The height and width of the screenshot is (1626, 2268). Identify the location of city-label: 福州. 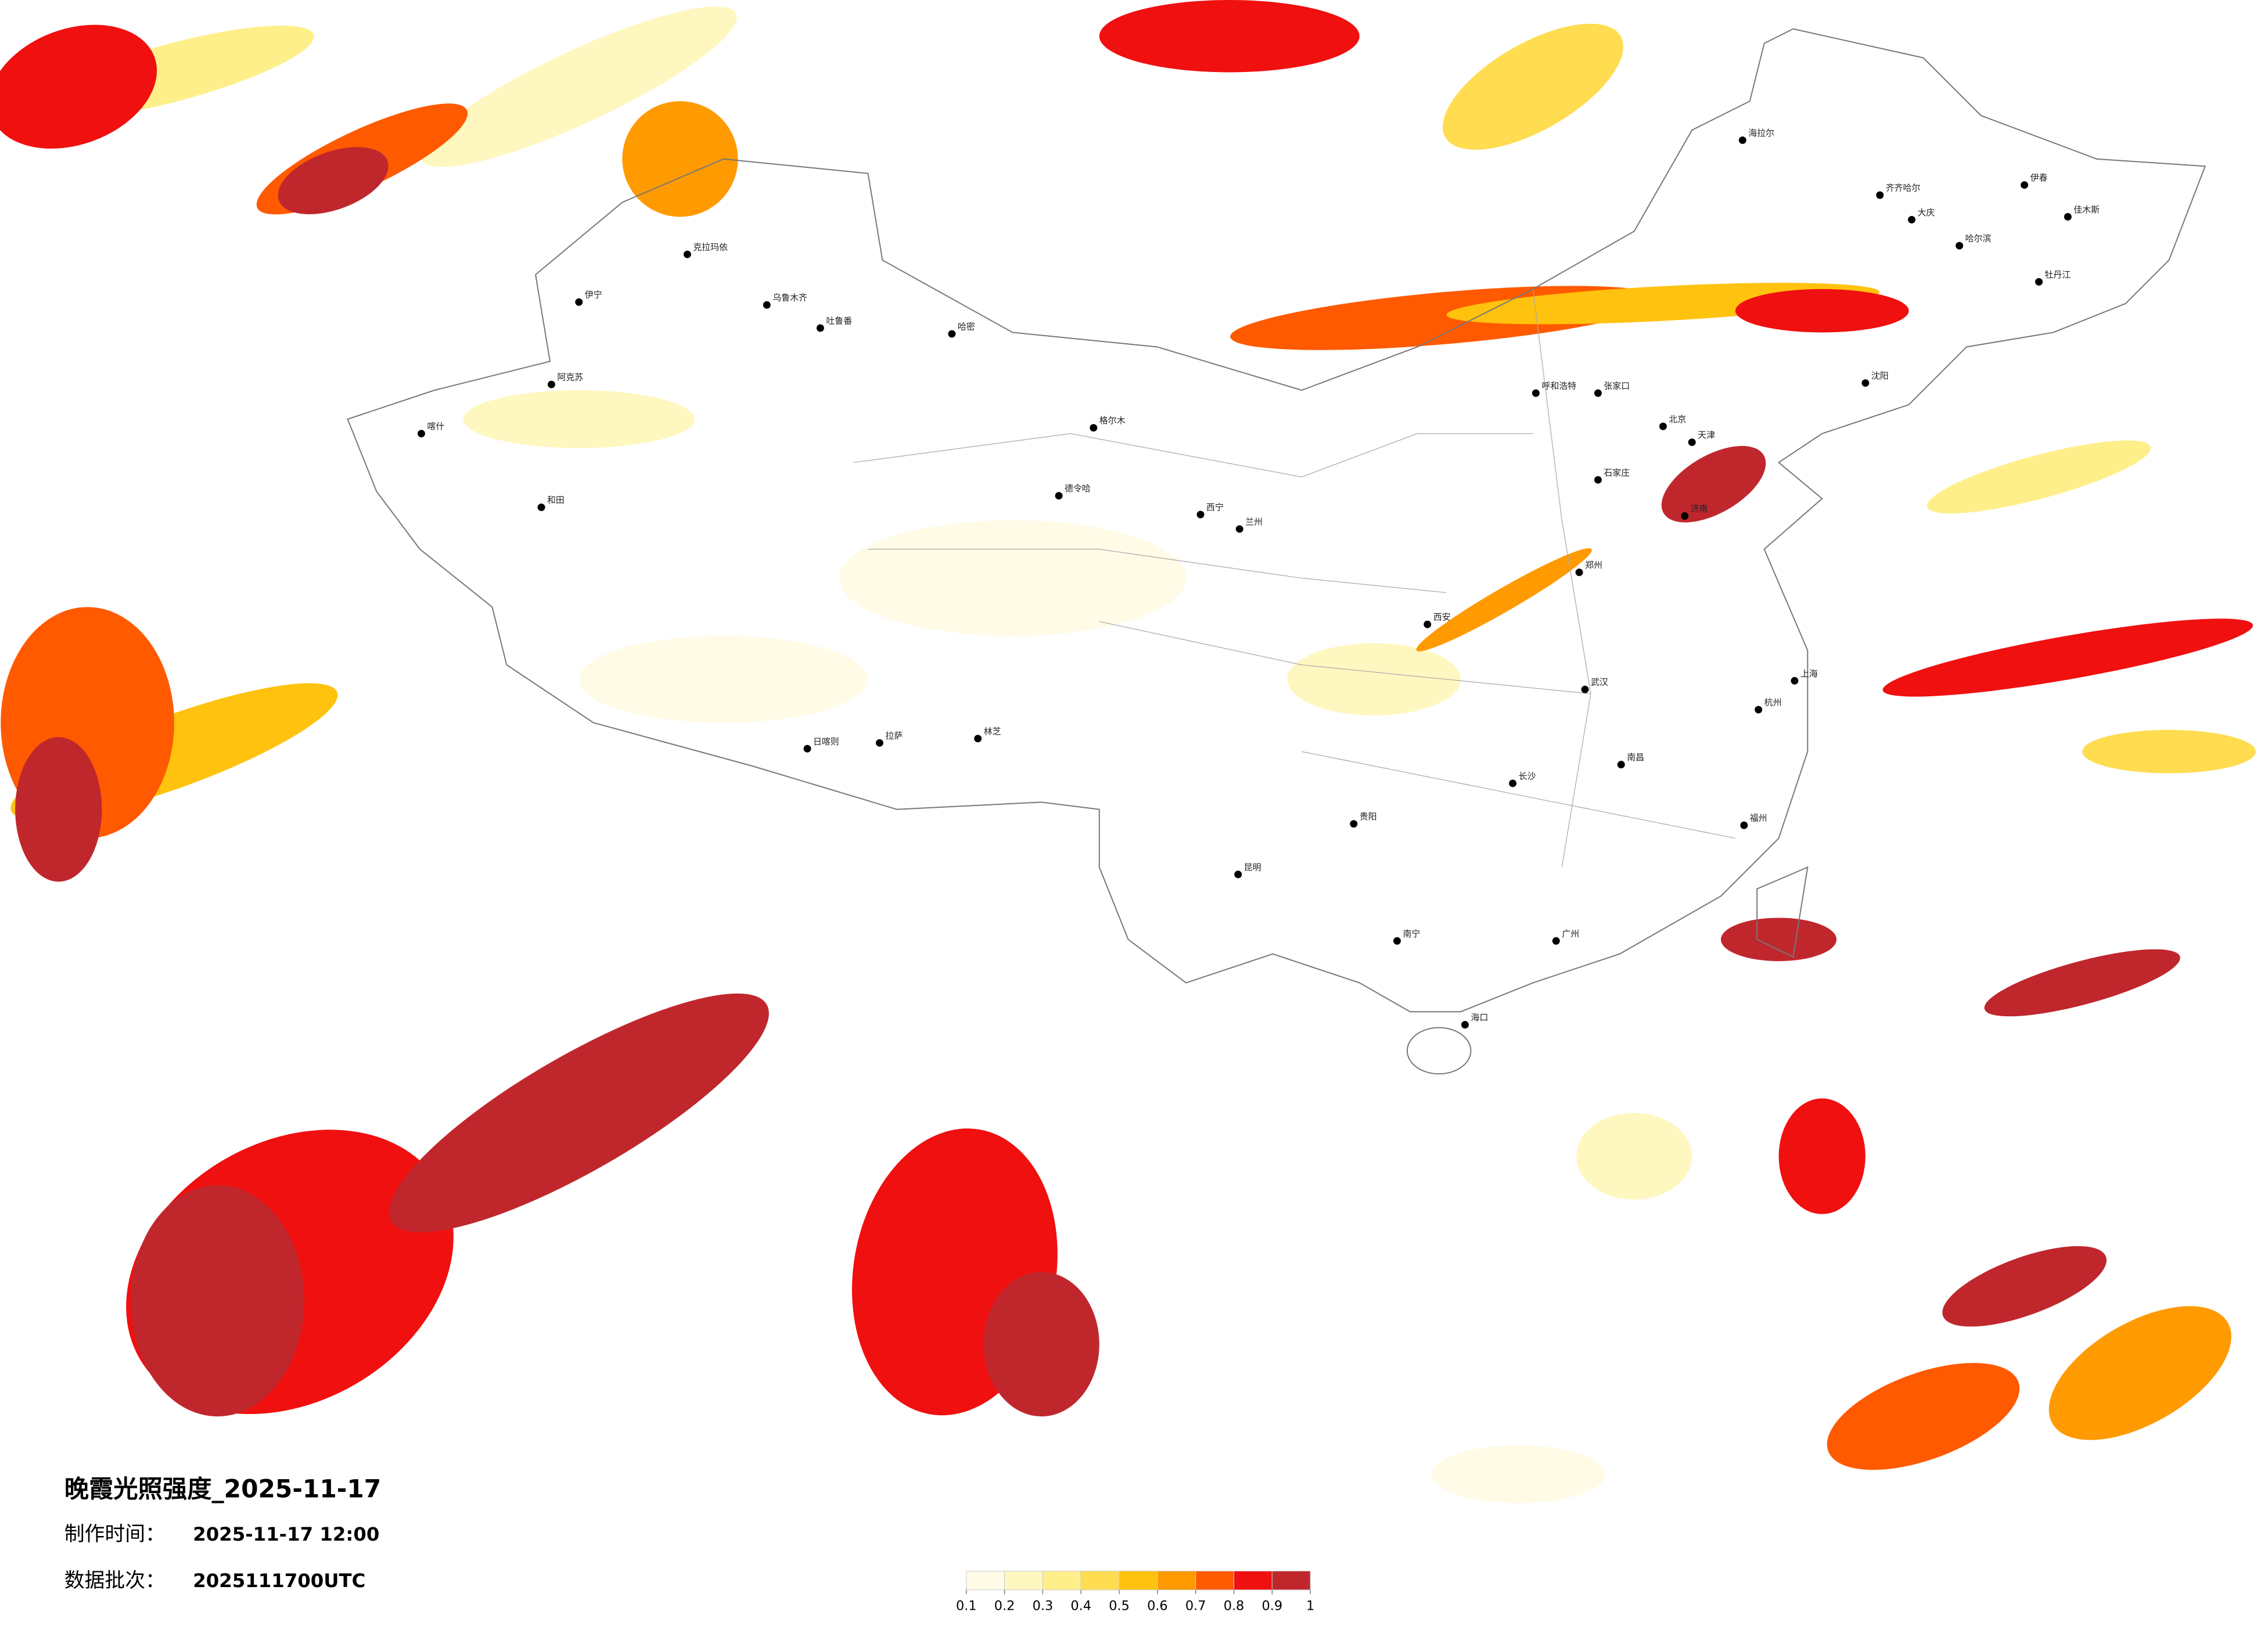
(1758, 818).